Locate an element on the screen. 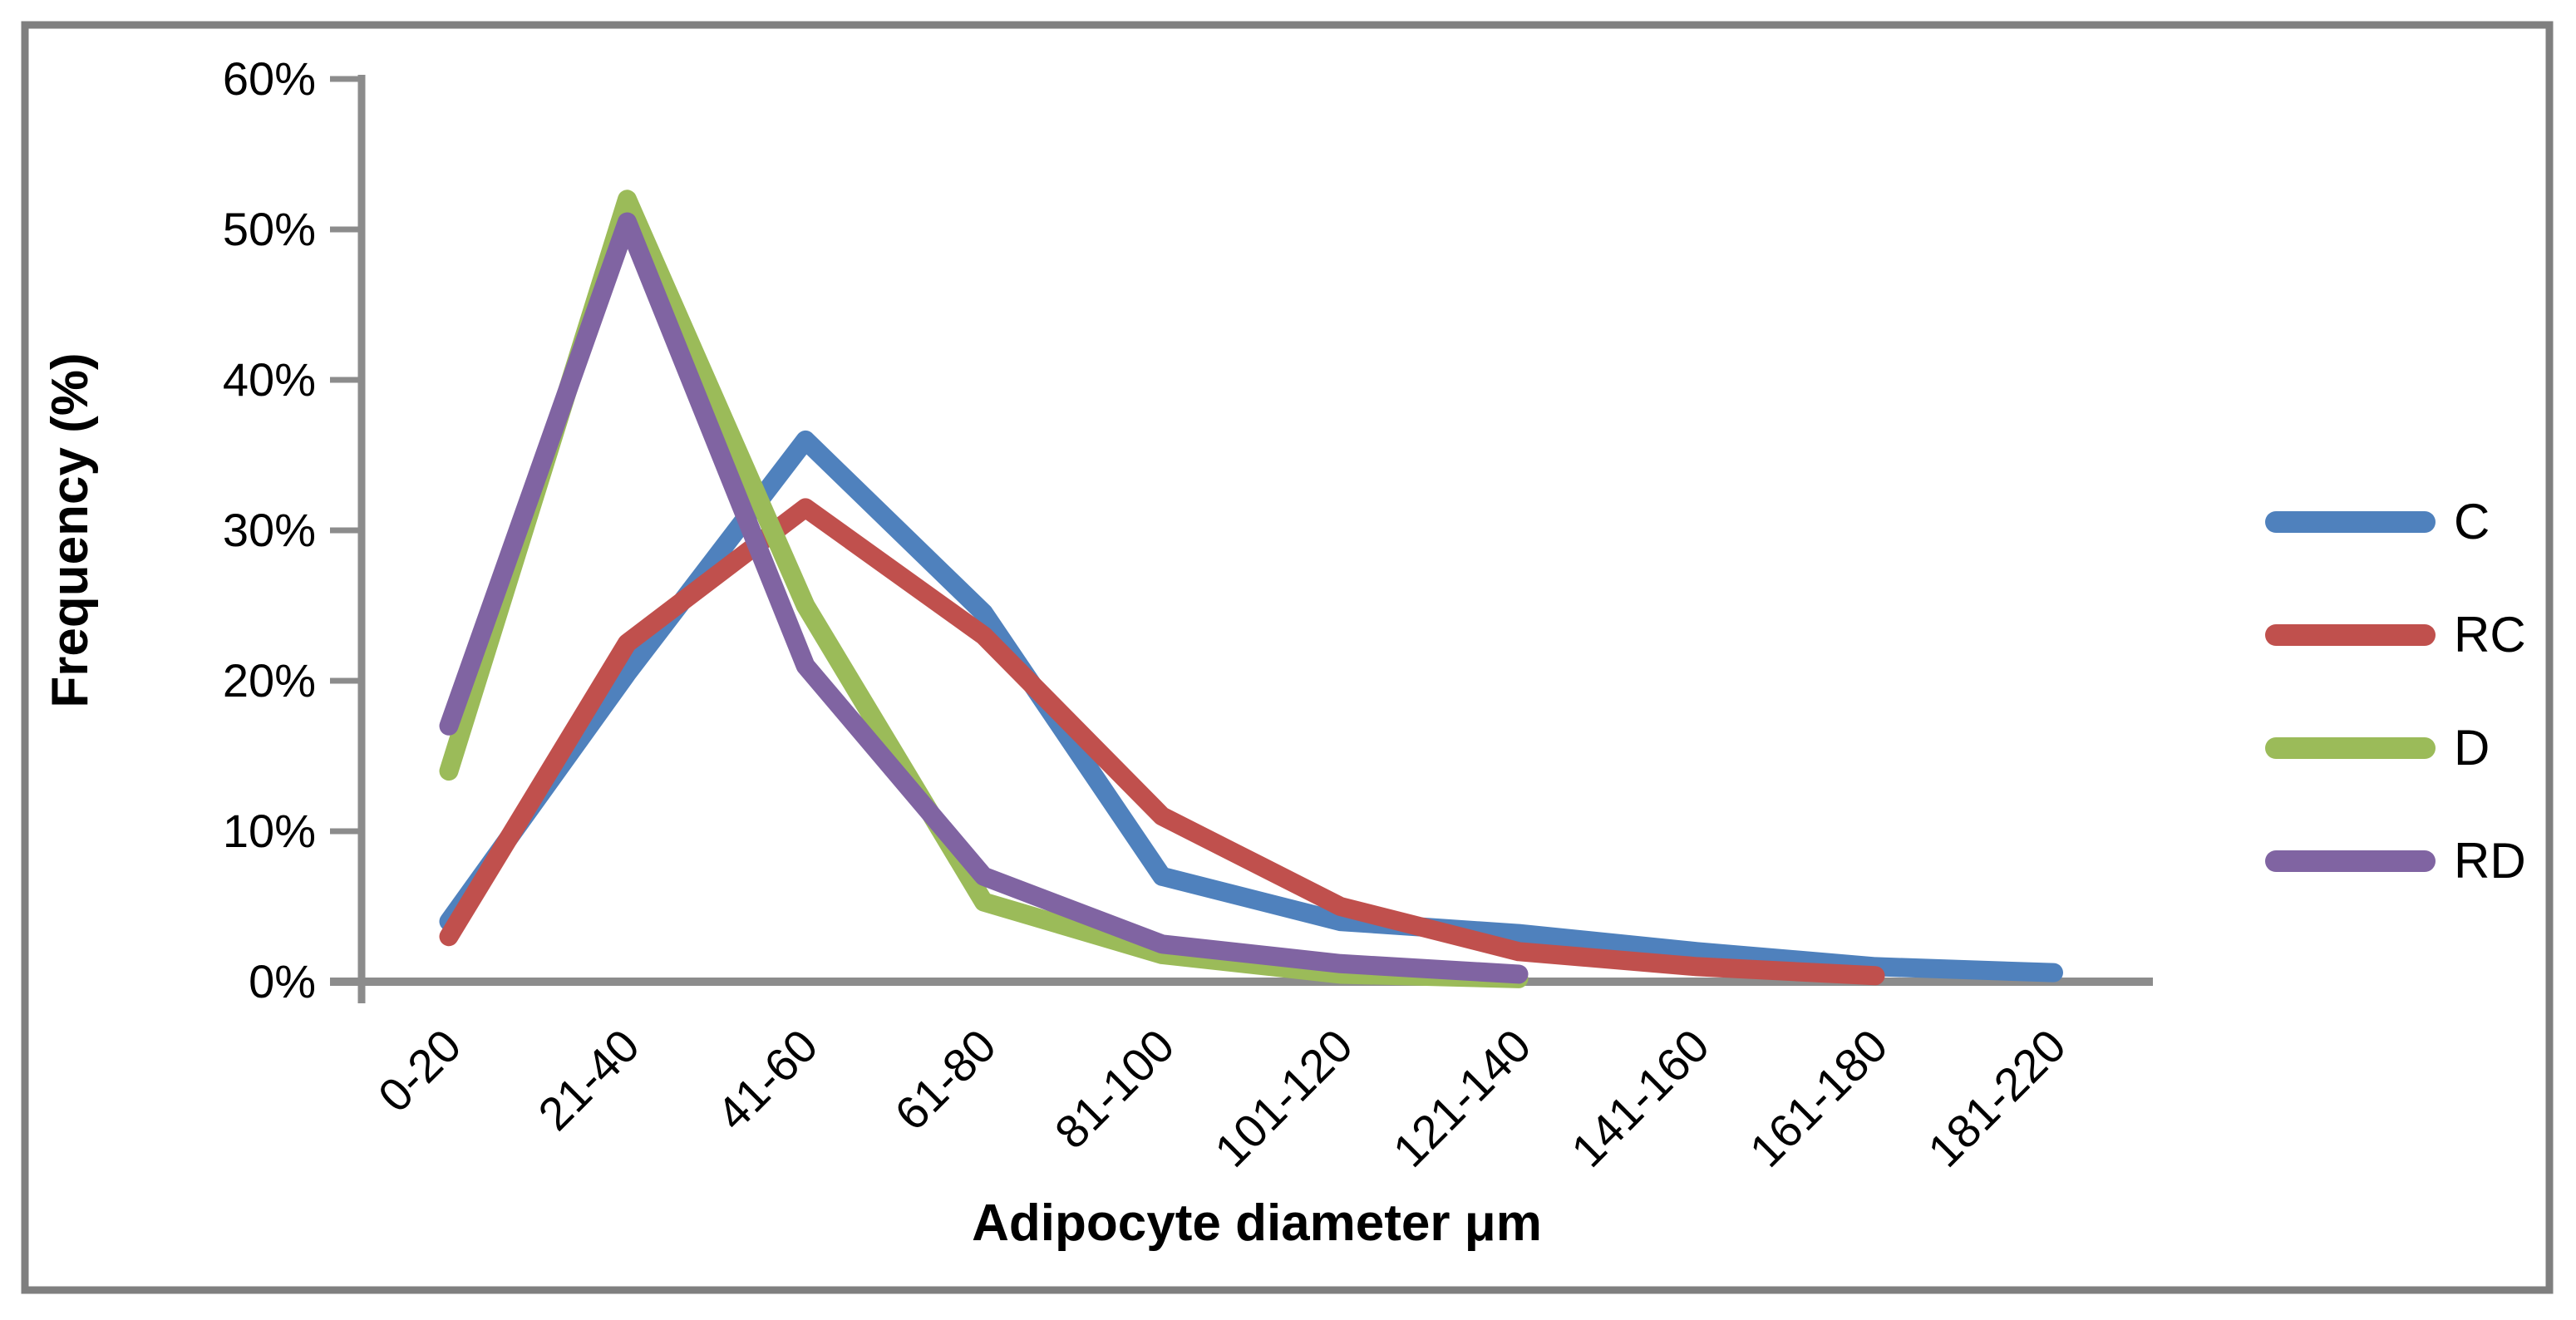 This screenshot has height=1320, width=2576. x-tick-label: 61-80 is located at coordinates (945, 1080).